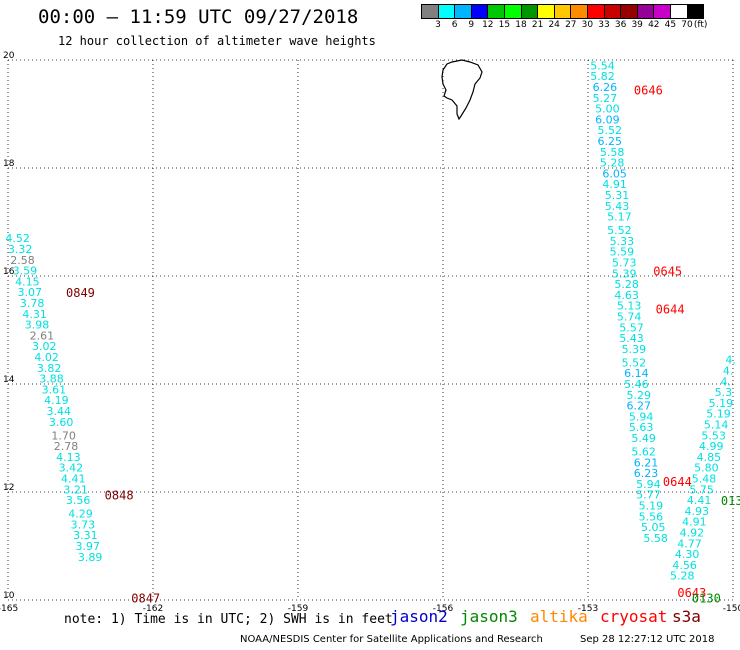 The width and height of the screenshot is (740, 650). What do you see at coordinates (90, 557) in the screenshot?
I see `swh-value-label: 3.89` at bounding box center [90, 557].